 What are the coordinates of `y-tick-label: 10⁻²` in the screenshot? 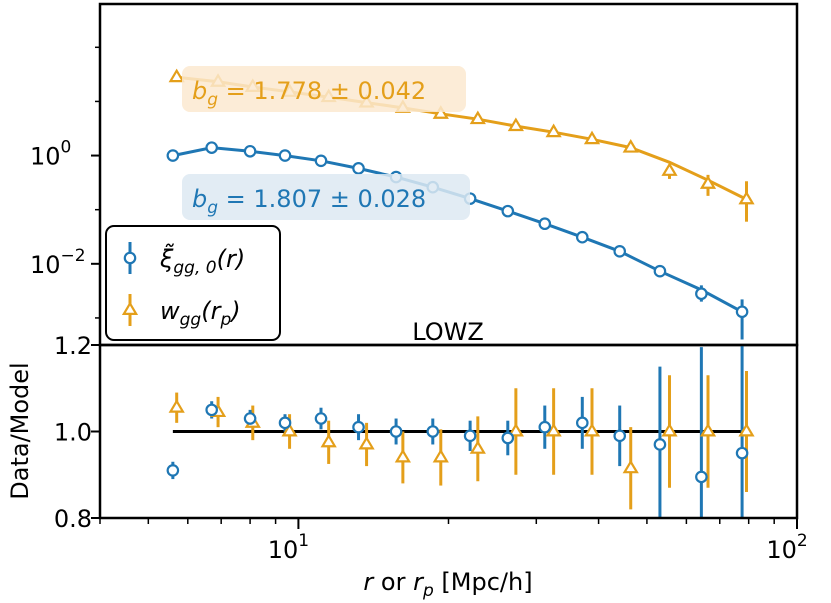 It's located at (58, 262).